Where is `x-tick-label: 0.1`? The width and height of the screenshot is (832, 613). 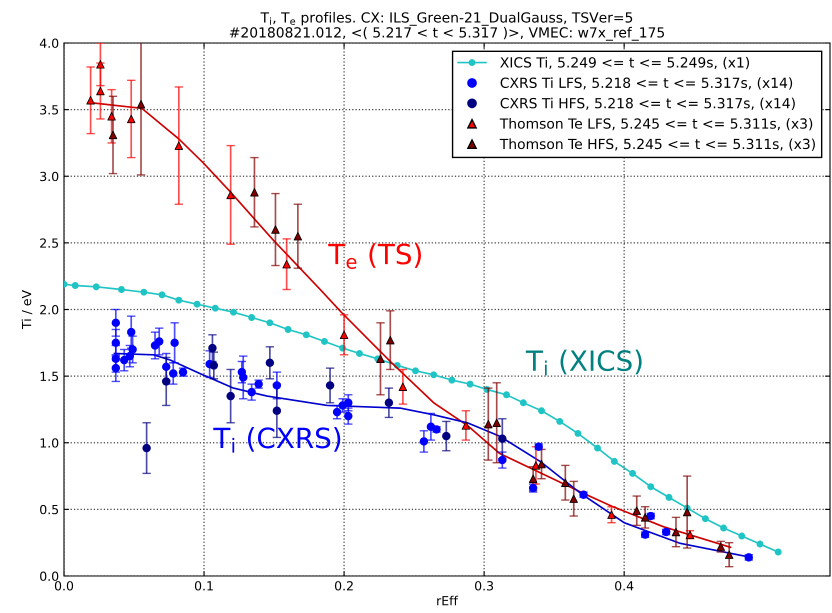
x-tick-label: 0.1 is located at coordinates (203, 586).